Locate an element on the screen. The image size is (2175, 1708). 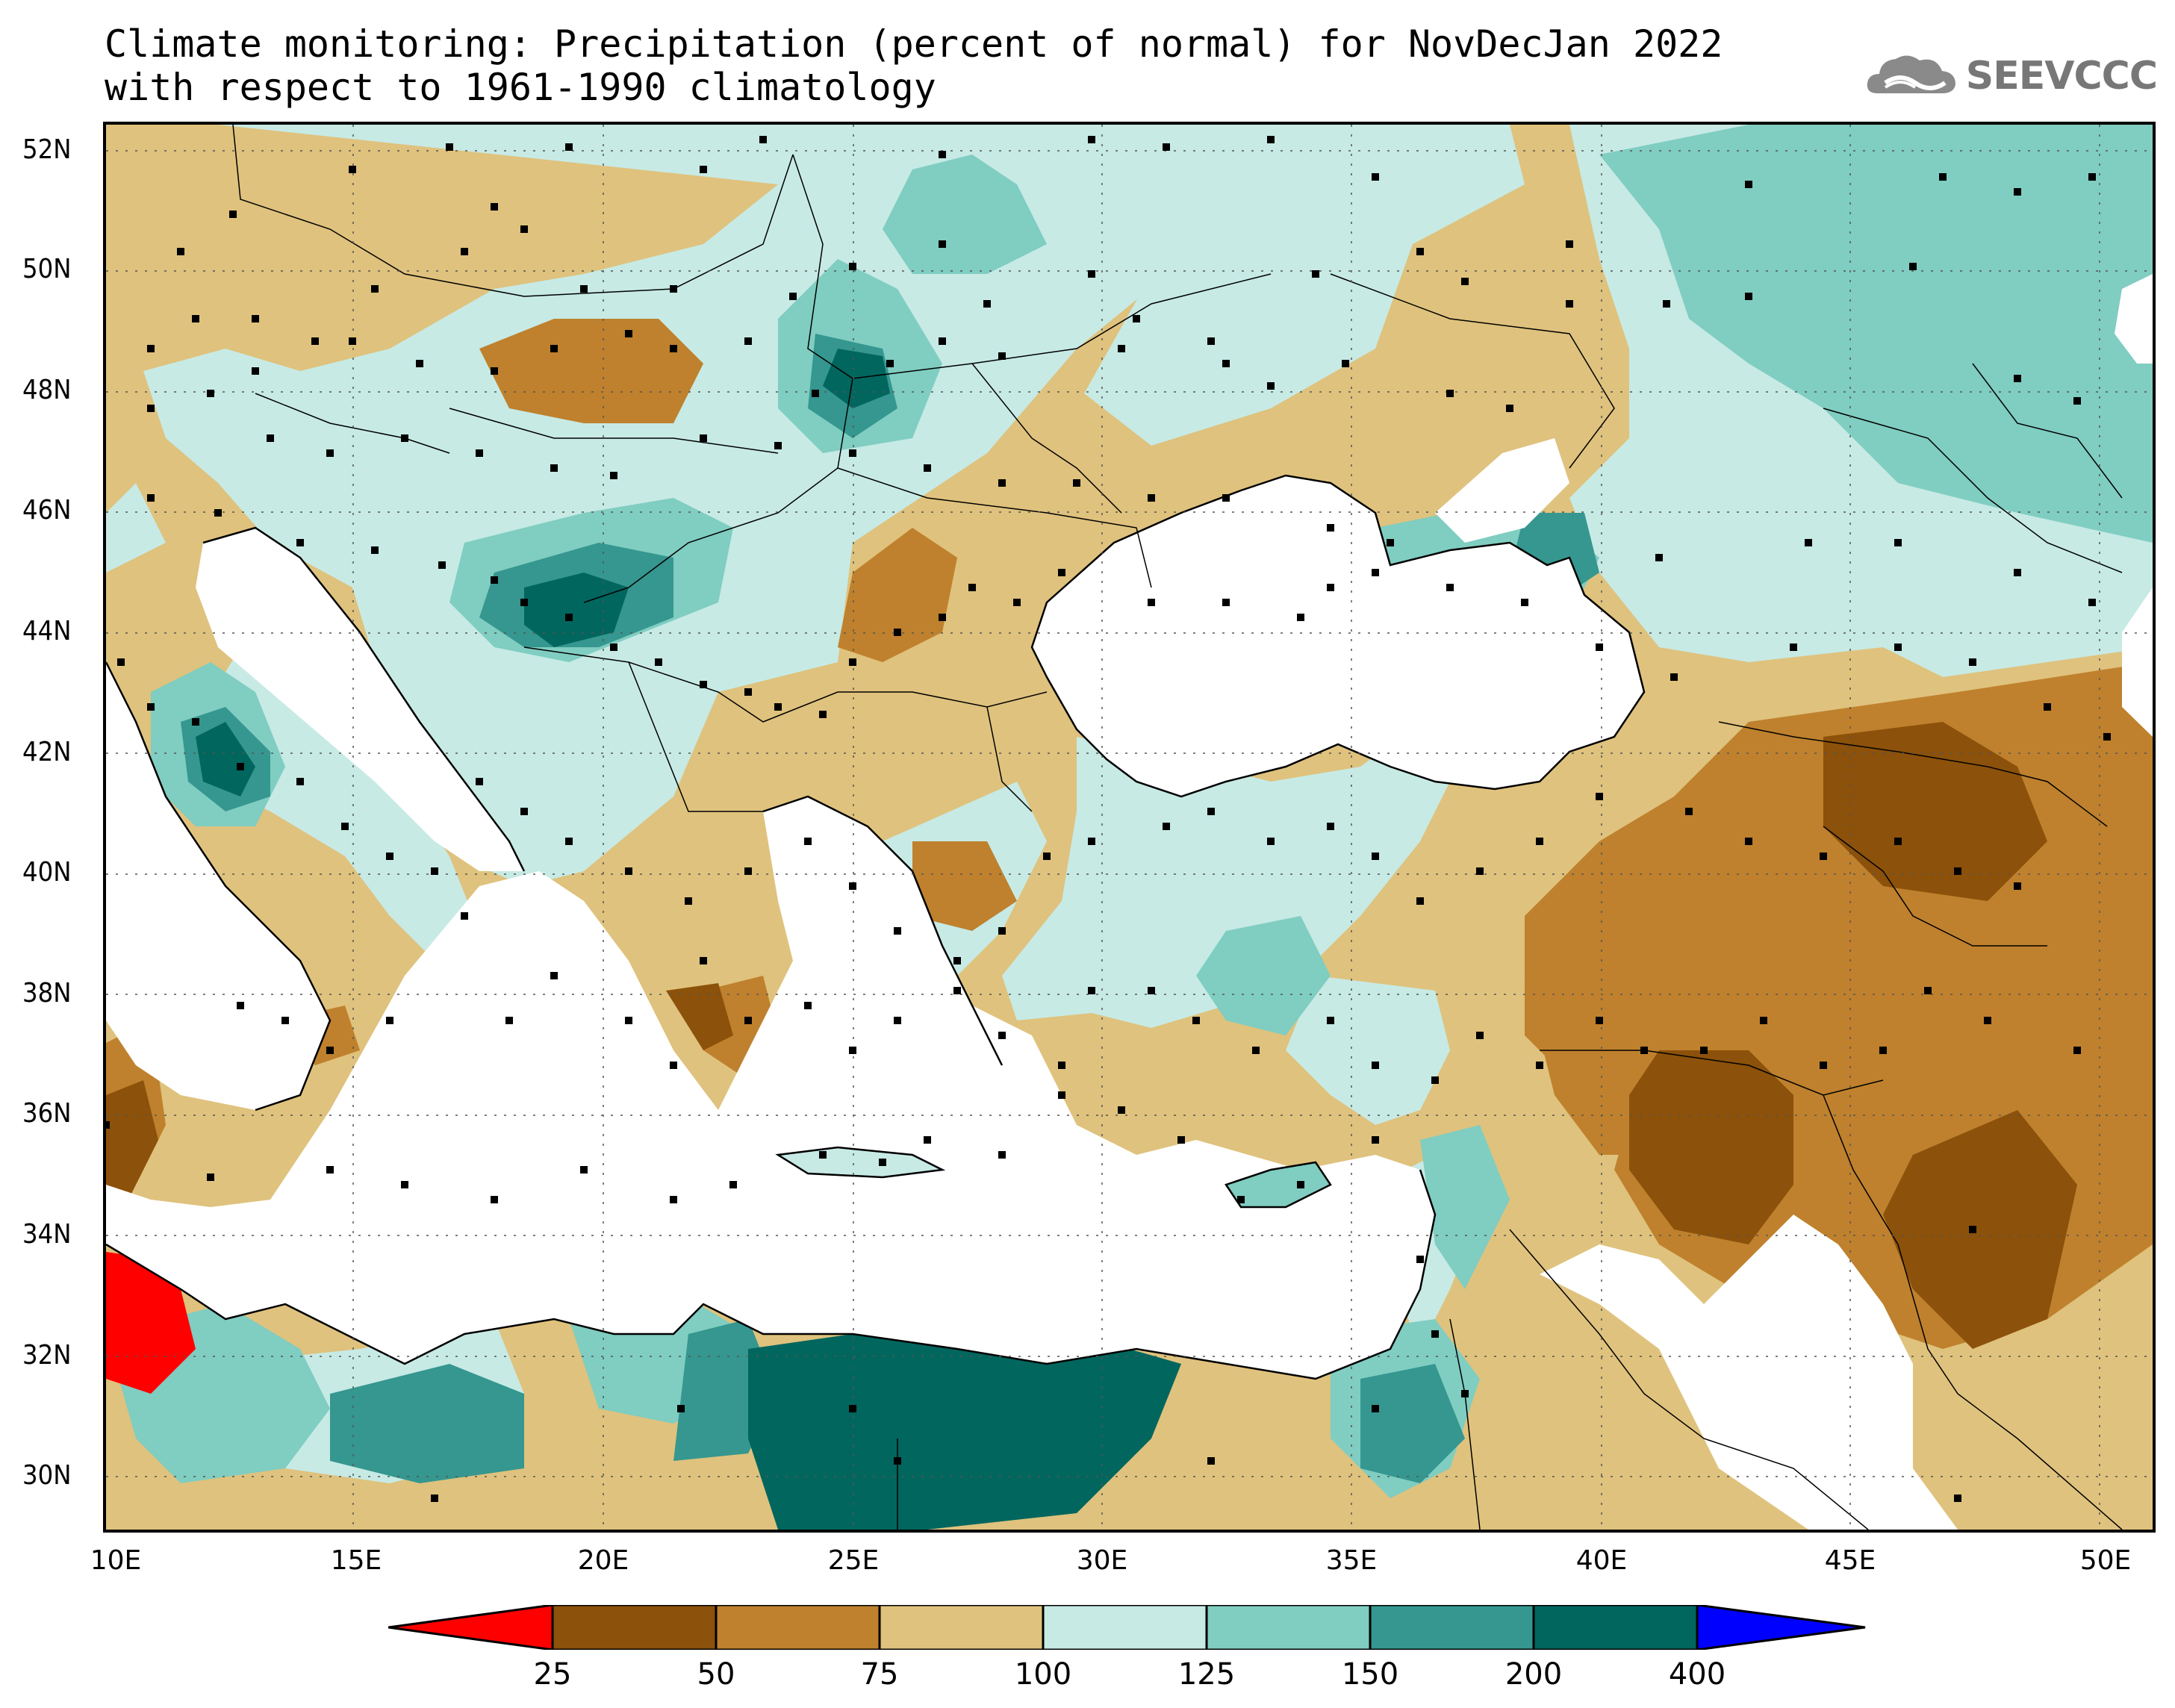
lat-label: 52N is located at coordinates (47, 149).